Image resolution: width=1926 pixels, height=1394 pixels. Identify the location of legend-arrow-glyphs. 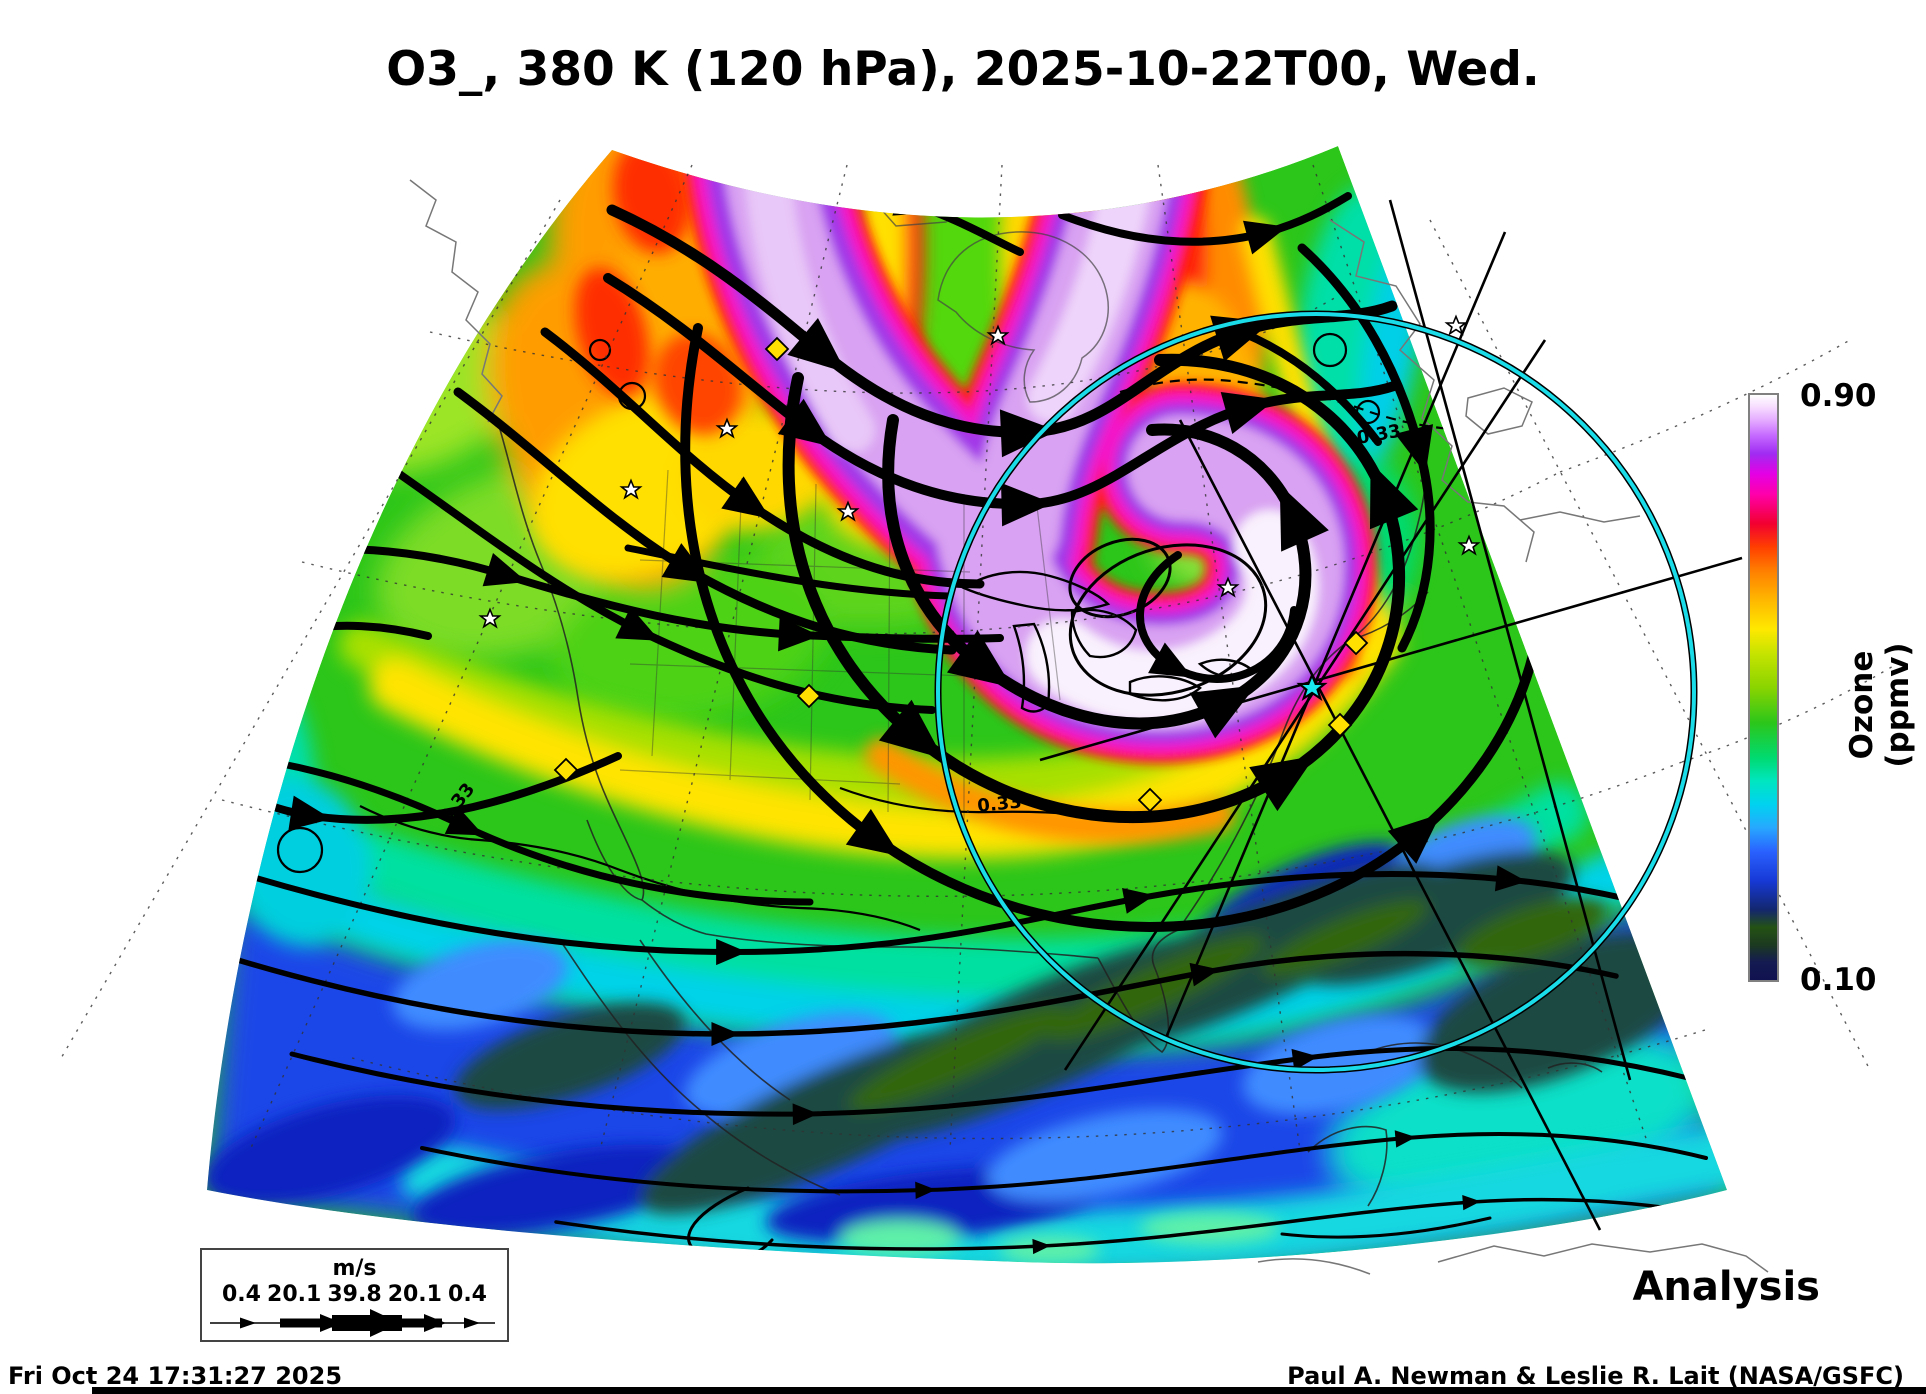
(352, 1323).